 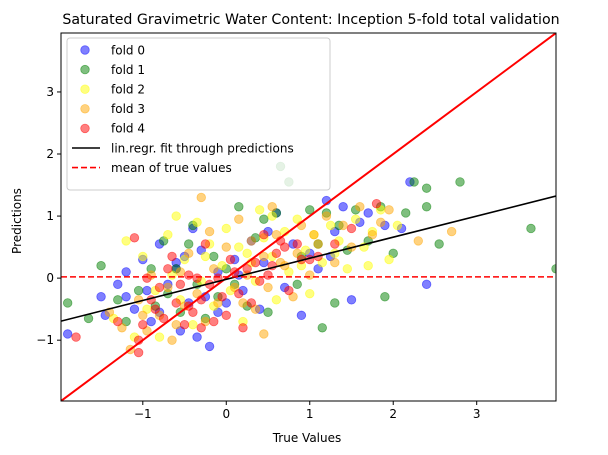 What do you see at coordinates (226, 414) in the screenshot?
I see `x-tick-label: 0` at bounding box center [226, 414].